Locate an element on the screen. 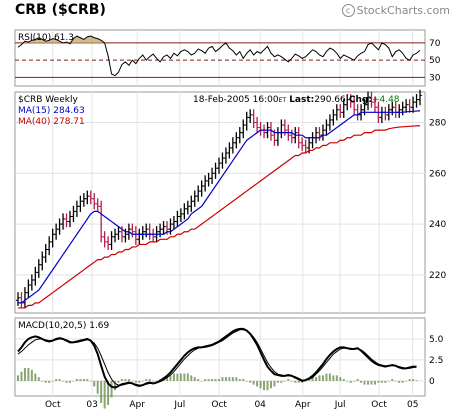  macd-y-tick: 0 is located at coordinates (432, 382).